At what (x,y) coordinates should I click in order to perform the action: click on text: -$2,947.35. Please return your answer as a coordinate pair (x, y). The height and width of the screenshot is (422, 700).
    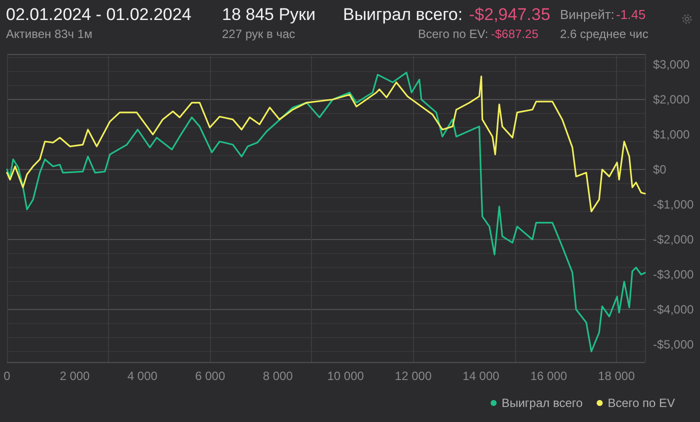
    Looking at the image, I should click on (509, 15).